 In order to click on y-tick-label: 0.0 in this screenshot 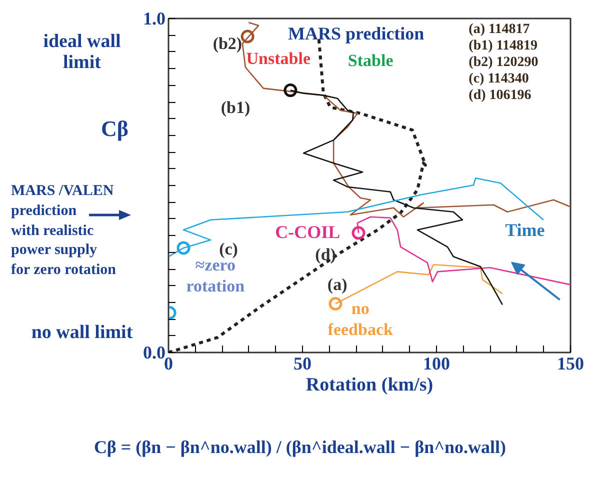, I will do `click(154, 352)`.